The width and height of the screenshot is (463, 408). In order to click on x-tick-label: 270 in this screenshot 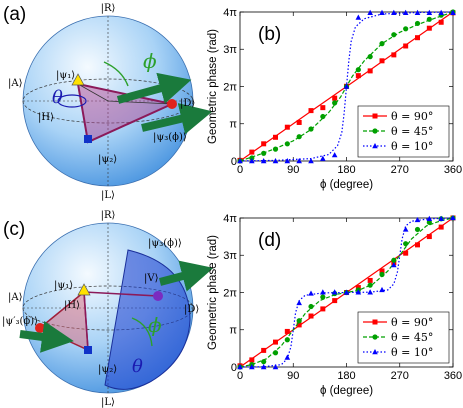, I will do `click(400, 170)`.